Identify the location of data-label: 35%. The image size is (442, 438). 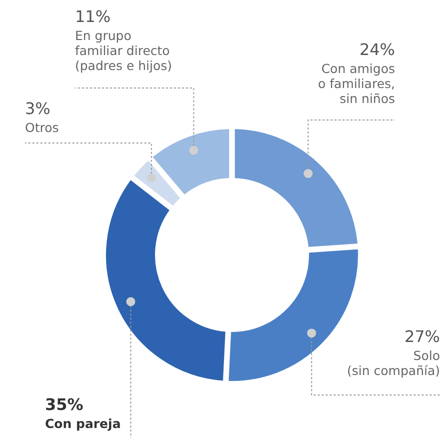
(64, 404).